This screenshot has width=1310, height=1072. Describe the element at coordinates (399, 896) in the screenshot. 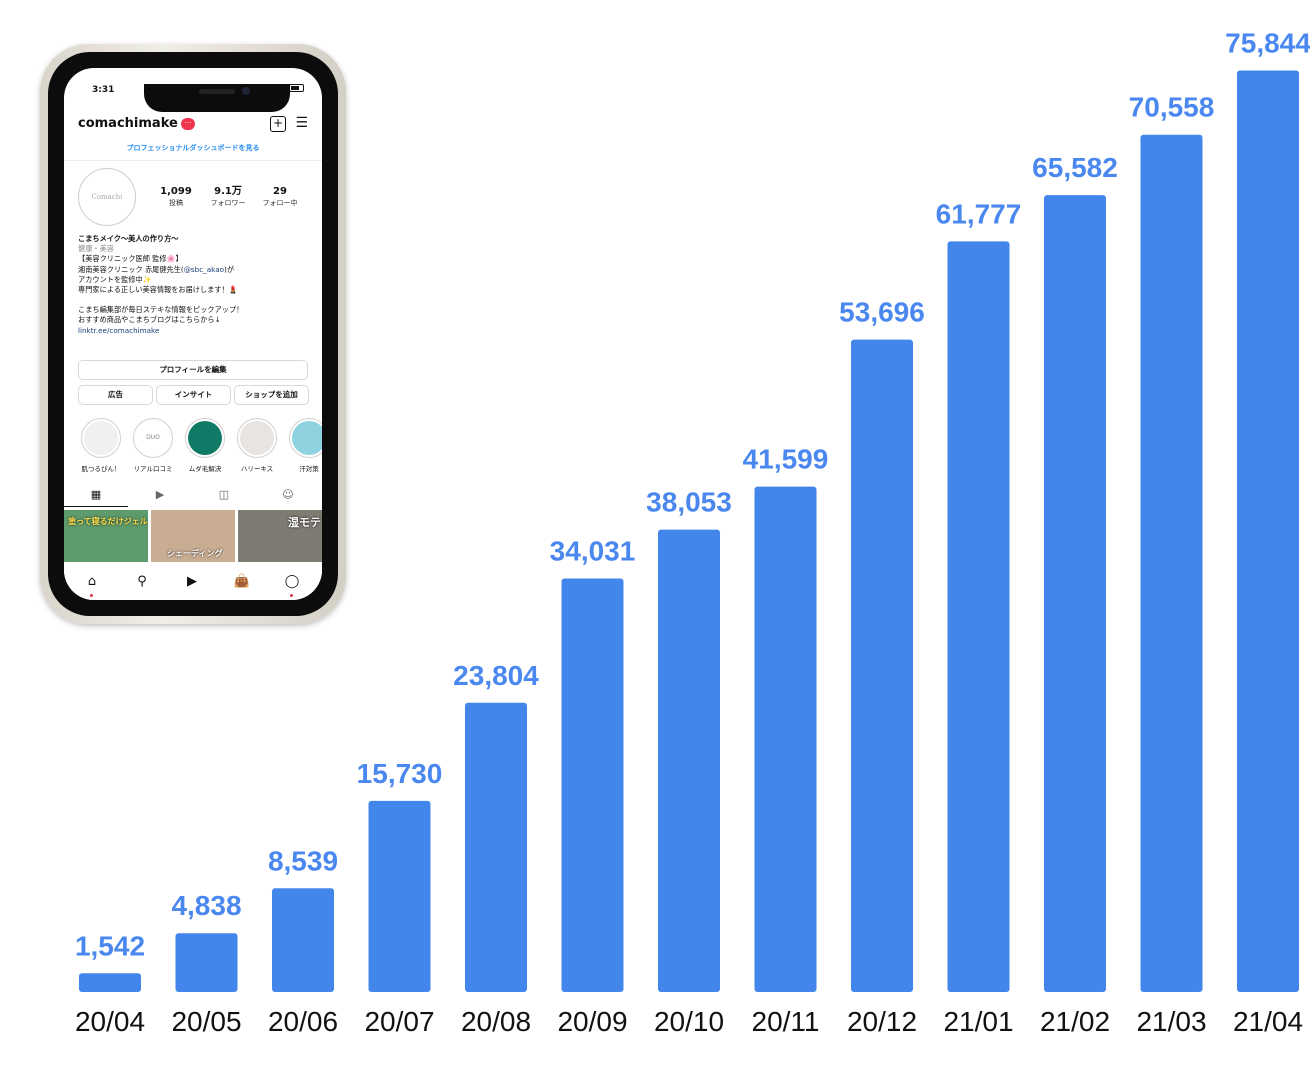

I see `bar-20/07` at that location.